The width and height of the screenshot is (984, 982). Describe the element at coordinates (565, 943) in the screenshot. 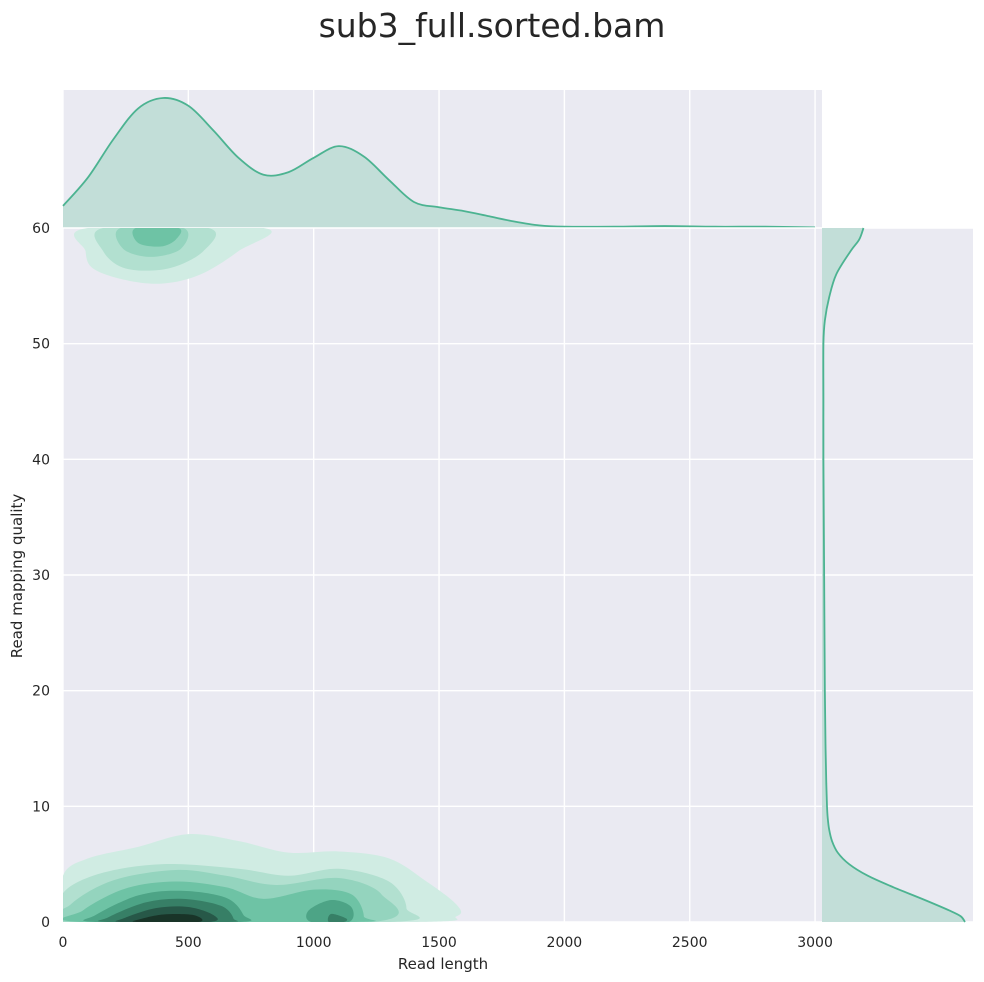

I see `x-tick-label: 2000` at that location.